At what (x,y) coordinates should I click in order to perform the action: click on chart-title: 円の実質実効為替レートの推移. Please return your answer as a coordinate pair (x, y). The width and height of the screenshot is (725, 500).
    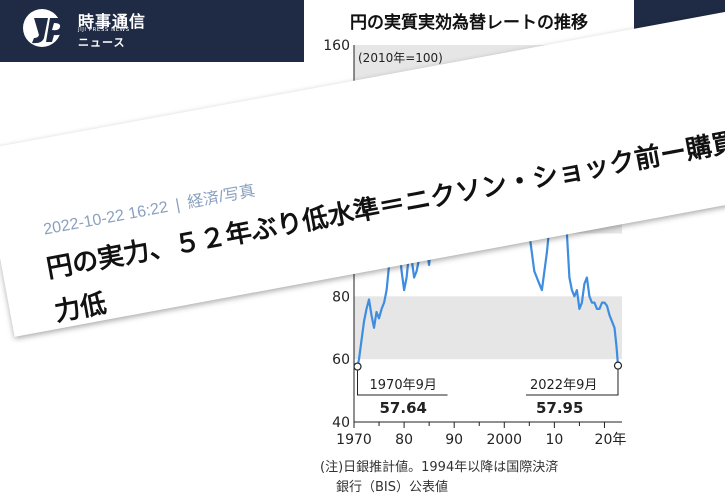
    Looking at the image, I should click on (469, 22).